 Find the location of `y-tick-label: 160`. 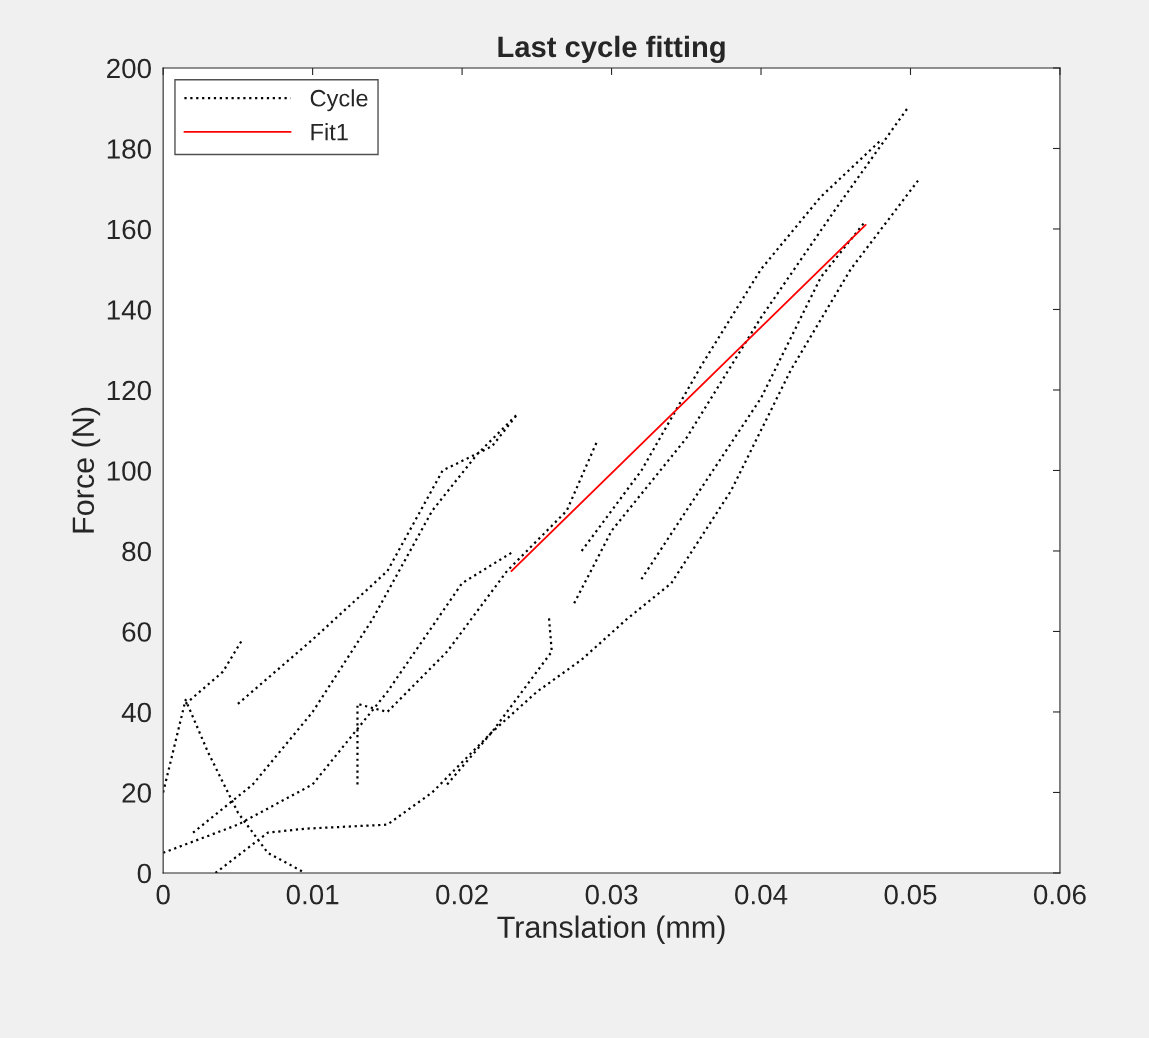

y-tick-label: 160 is located at coordinates (129, 229).